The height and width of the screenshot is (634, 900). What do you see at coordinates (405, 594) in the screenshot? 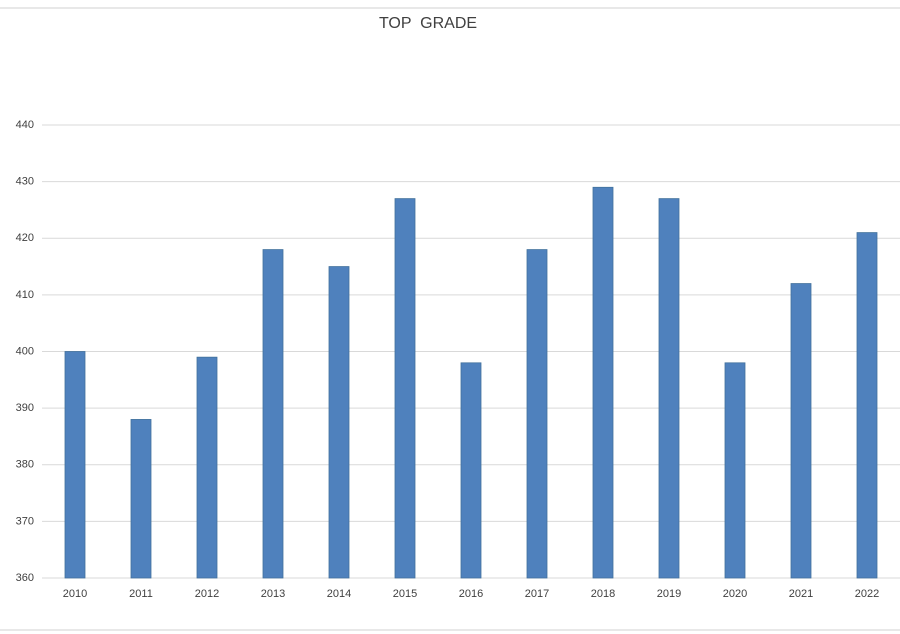
I see `x-tick-label: 2015` at bounding box center [405, 594].